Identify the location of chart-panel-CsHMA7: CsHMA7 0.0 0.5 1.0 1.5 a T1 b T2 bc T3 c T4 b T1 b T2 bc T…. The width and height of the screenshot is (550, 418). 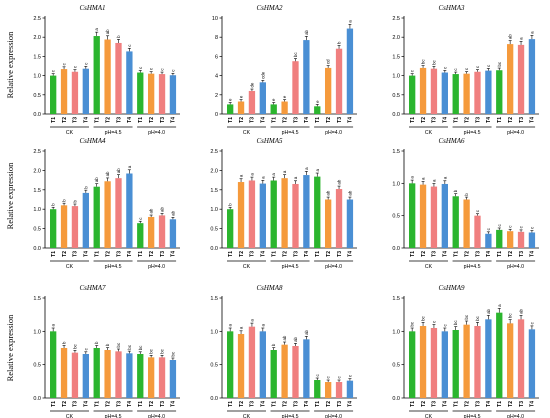
(106, 351).